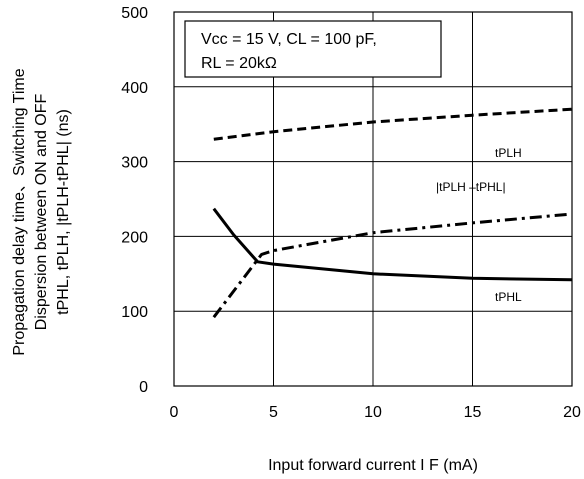  I want to click on y-axis-label-line-1: Propagation delay time、Switching Time, so click(19, 211).